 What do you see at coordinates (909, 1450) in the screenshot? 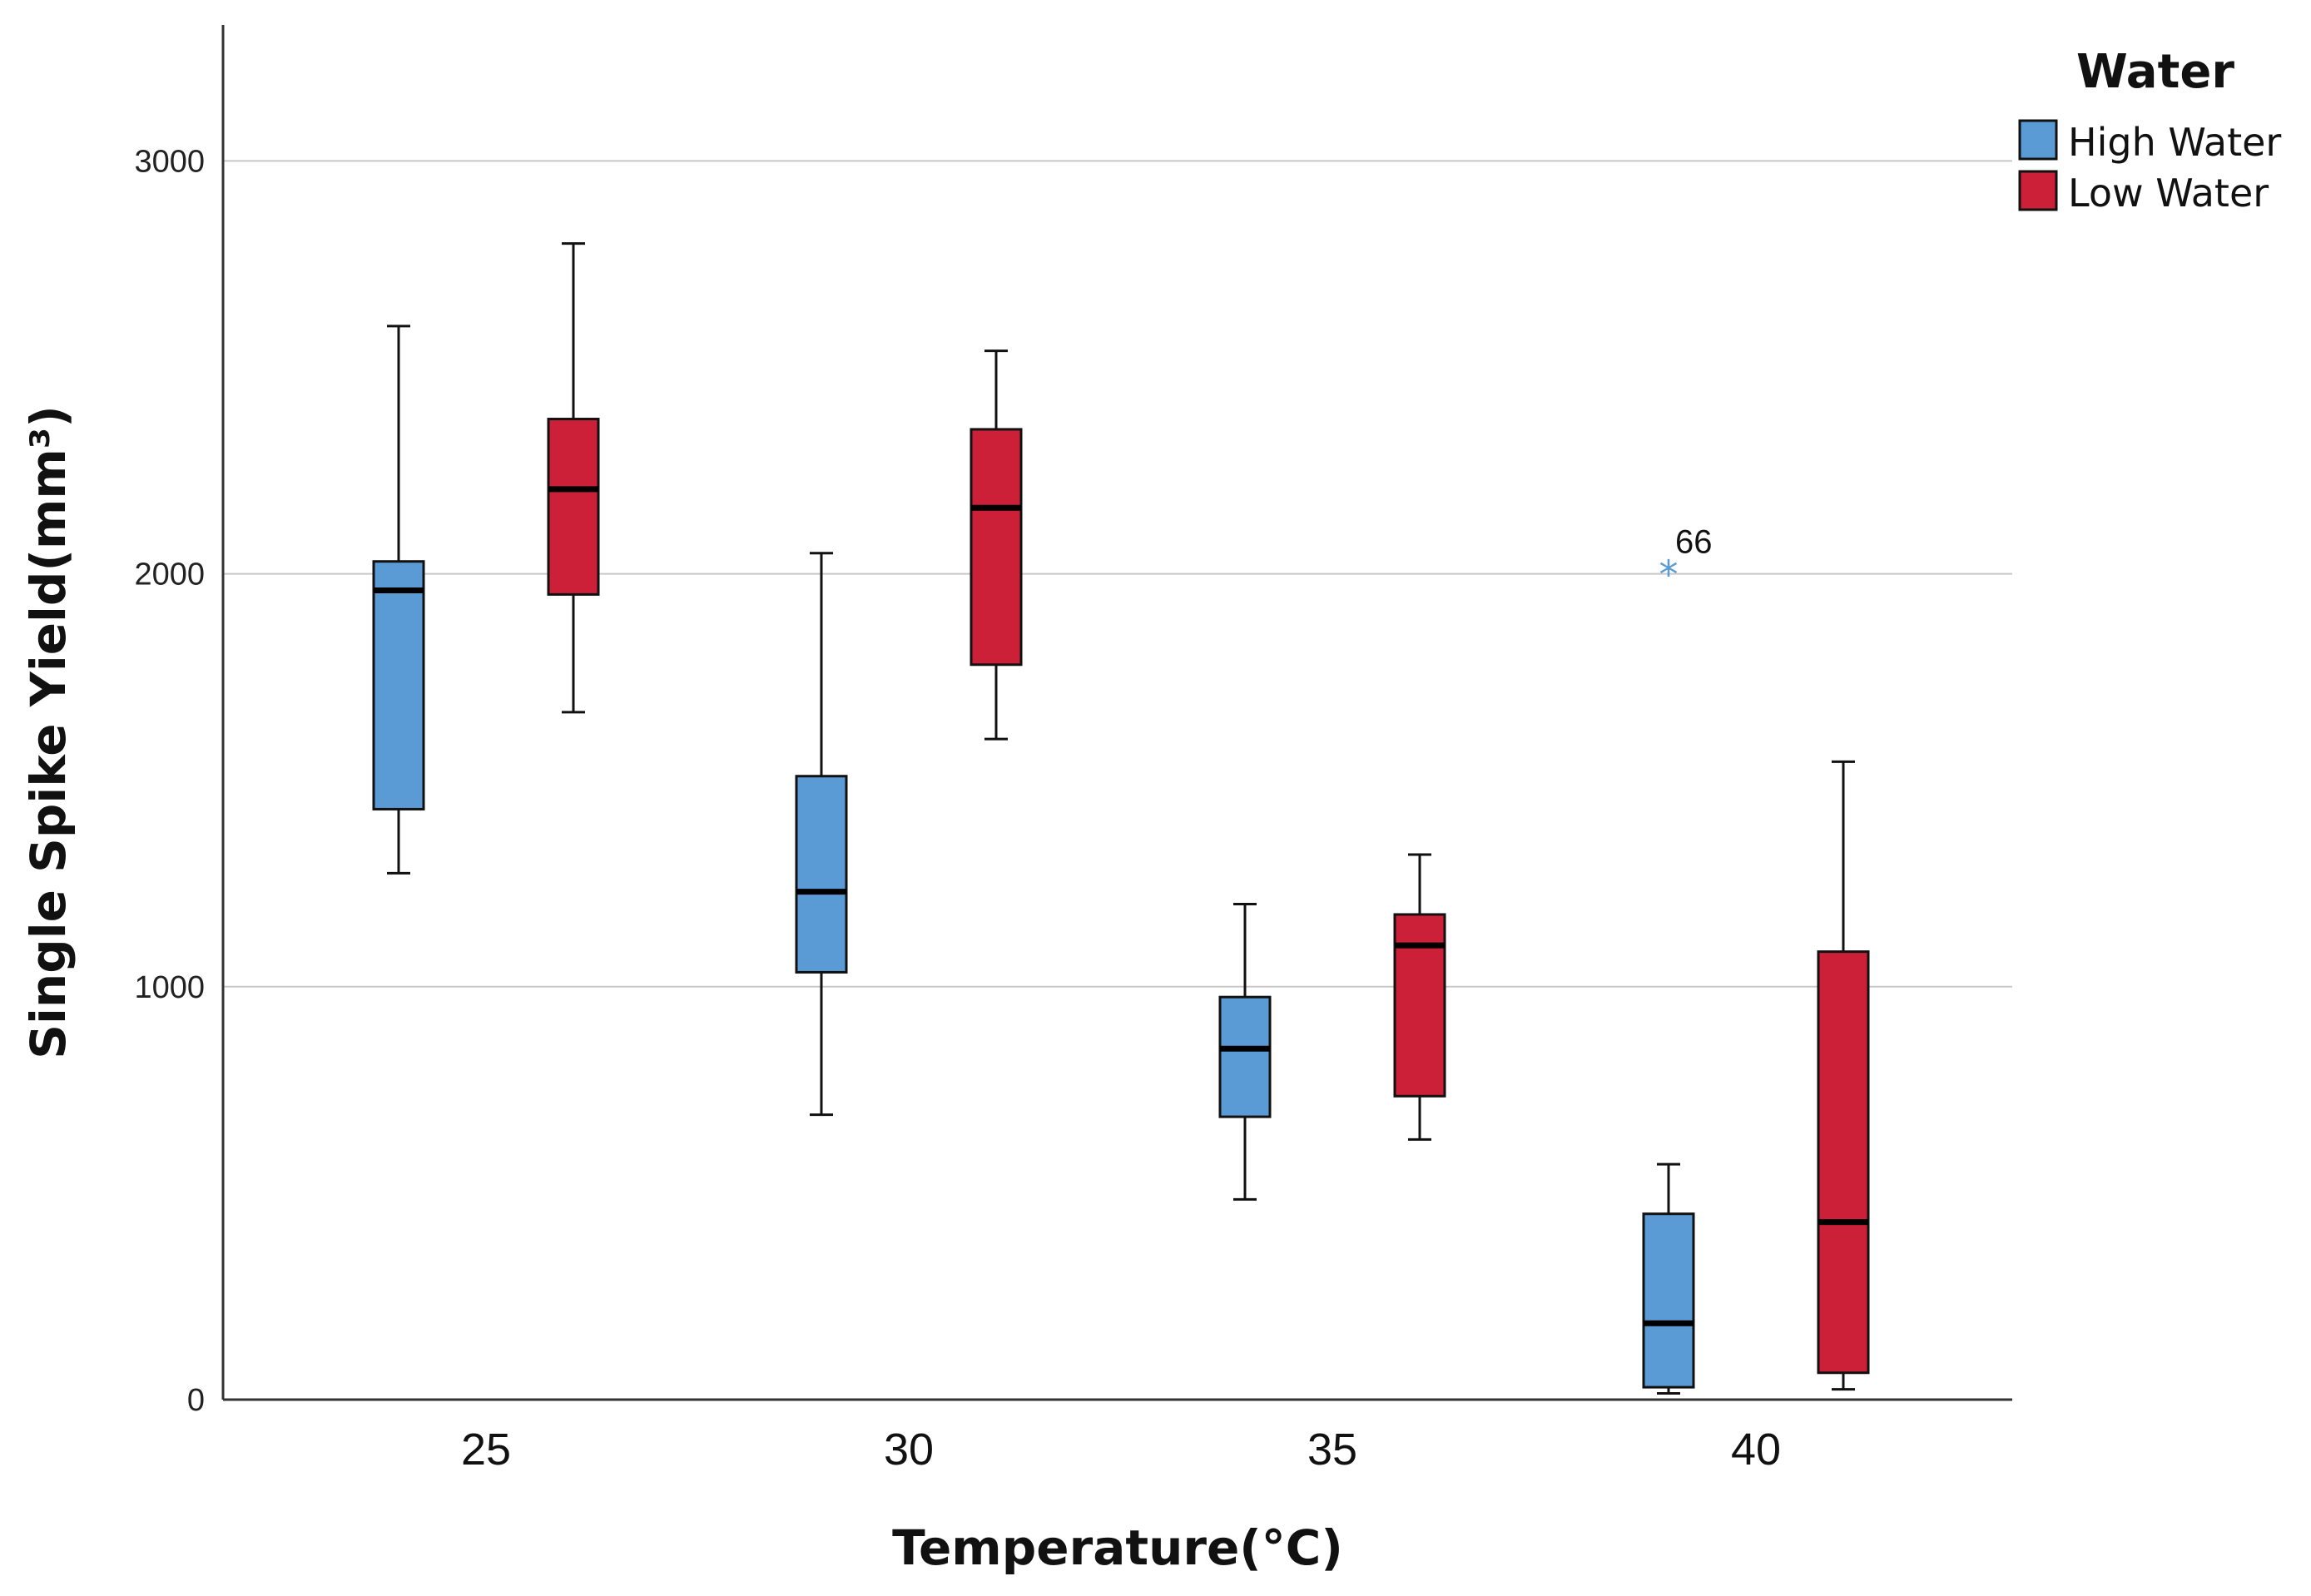
I see `x-tick-label: 30` at bounding box center [909, 1450].